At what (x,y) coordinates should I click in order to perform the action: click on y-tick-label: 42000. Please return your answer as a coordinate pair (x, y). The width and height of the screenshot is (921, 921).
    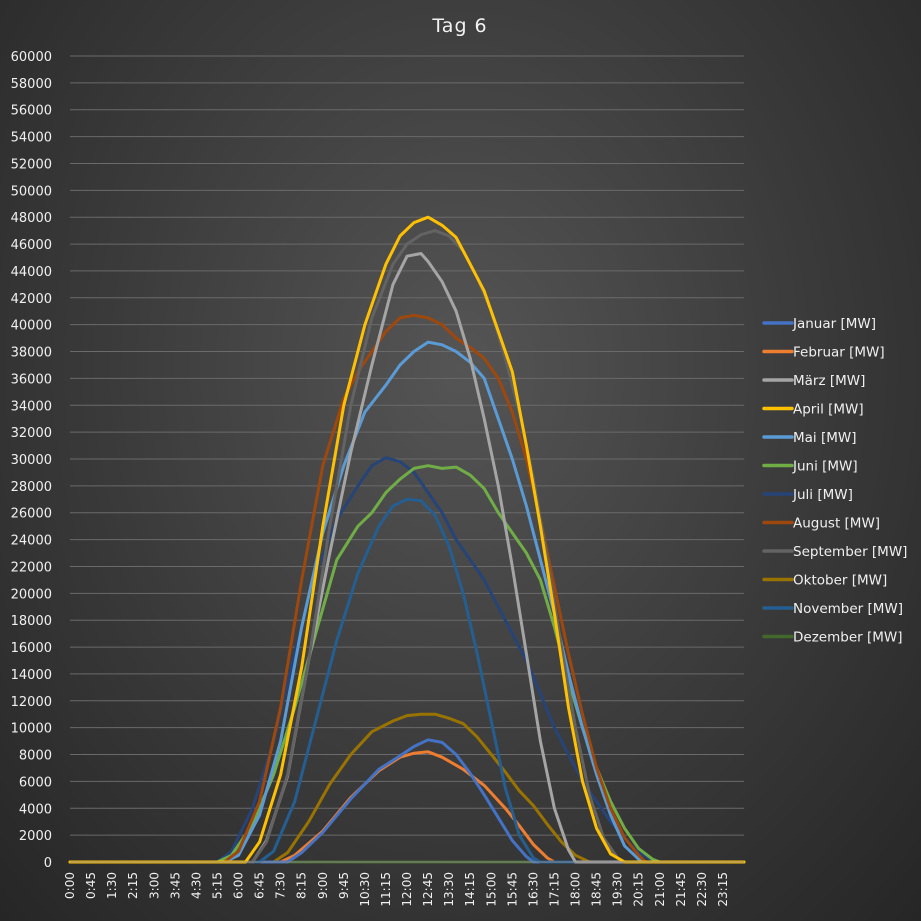
    Looking at the image, I should click on (31, 299).